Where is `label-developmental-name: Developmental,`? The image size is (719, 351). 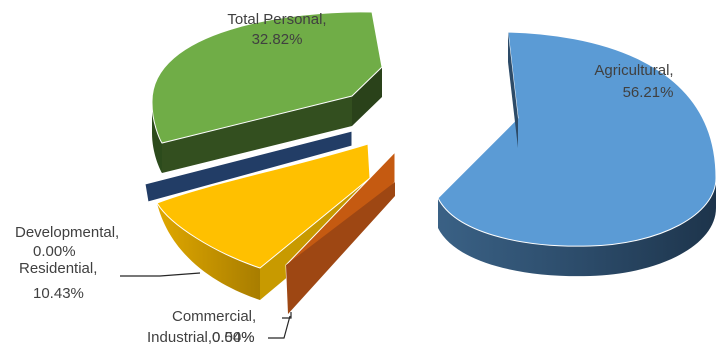
label-developmental-name: Developmental, is located at coordinates (67, 232).